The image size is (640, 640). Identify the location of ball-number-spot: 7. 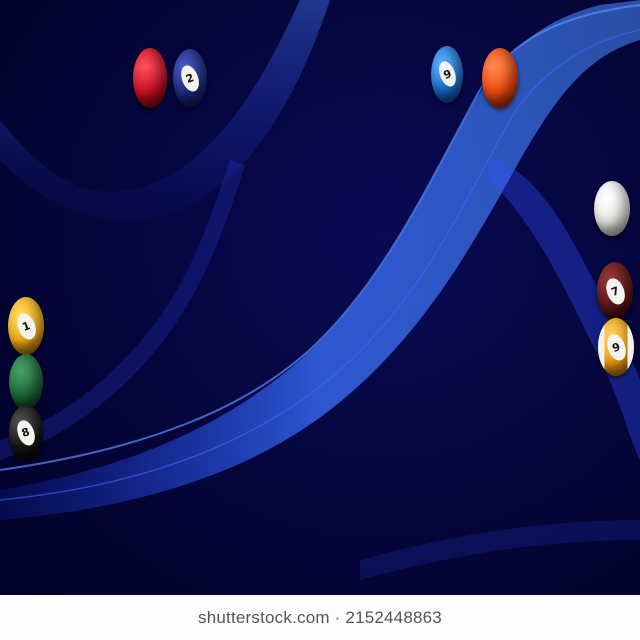
(615, 291).